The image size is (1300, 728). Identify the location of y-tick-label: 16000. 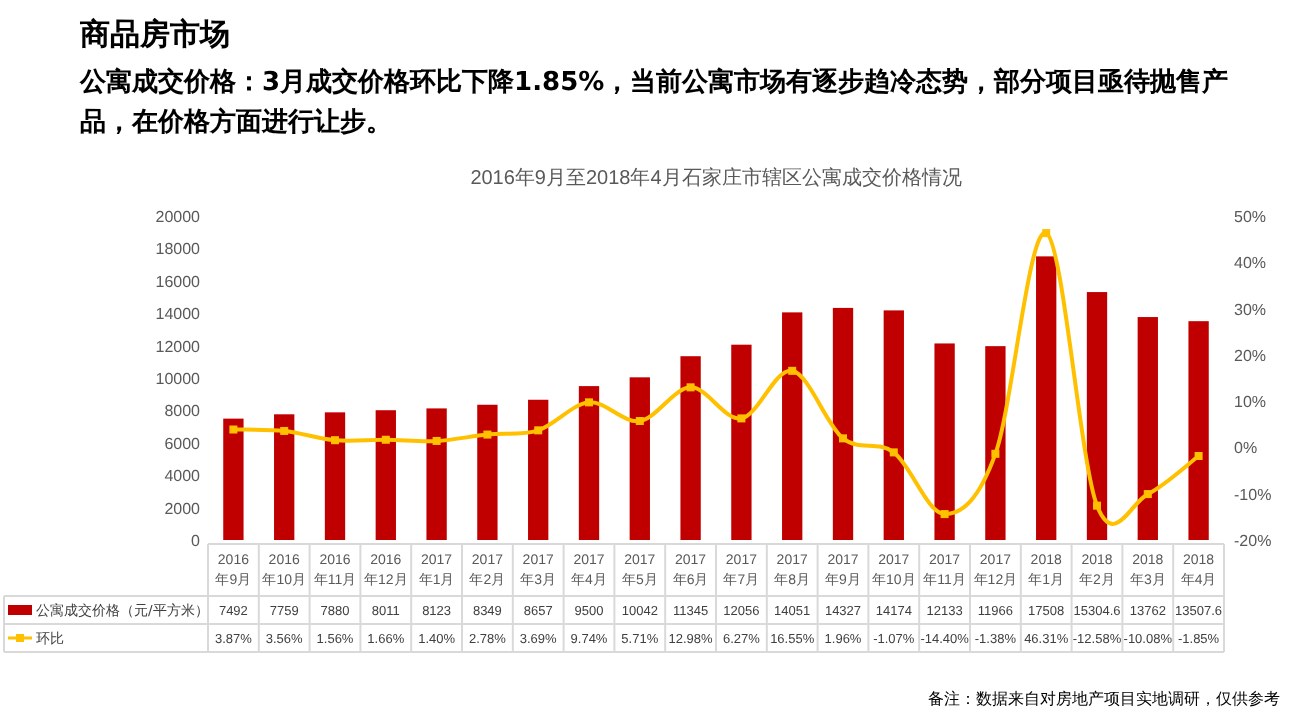
(178, 281).